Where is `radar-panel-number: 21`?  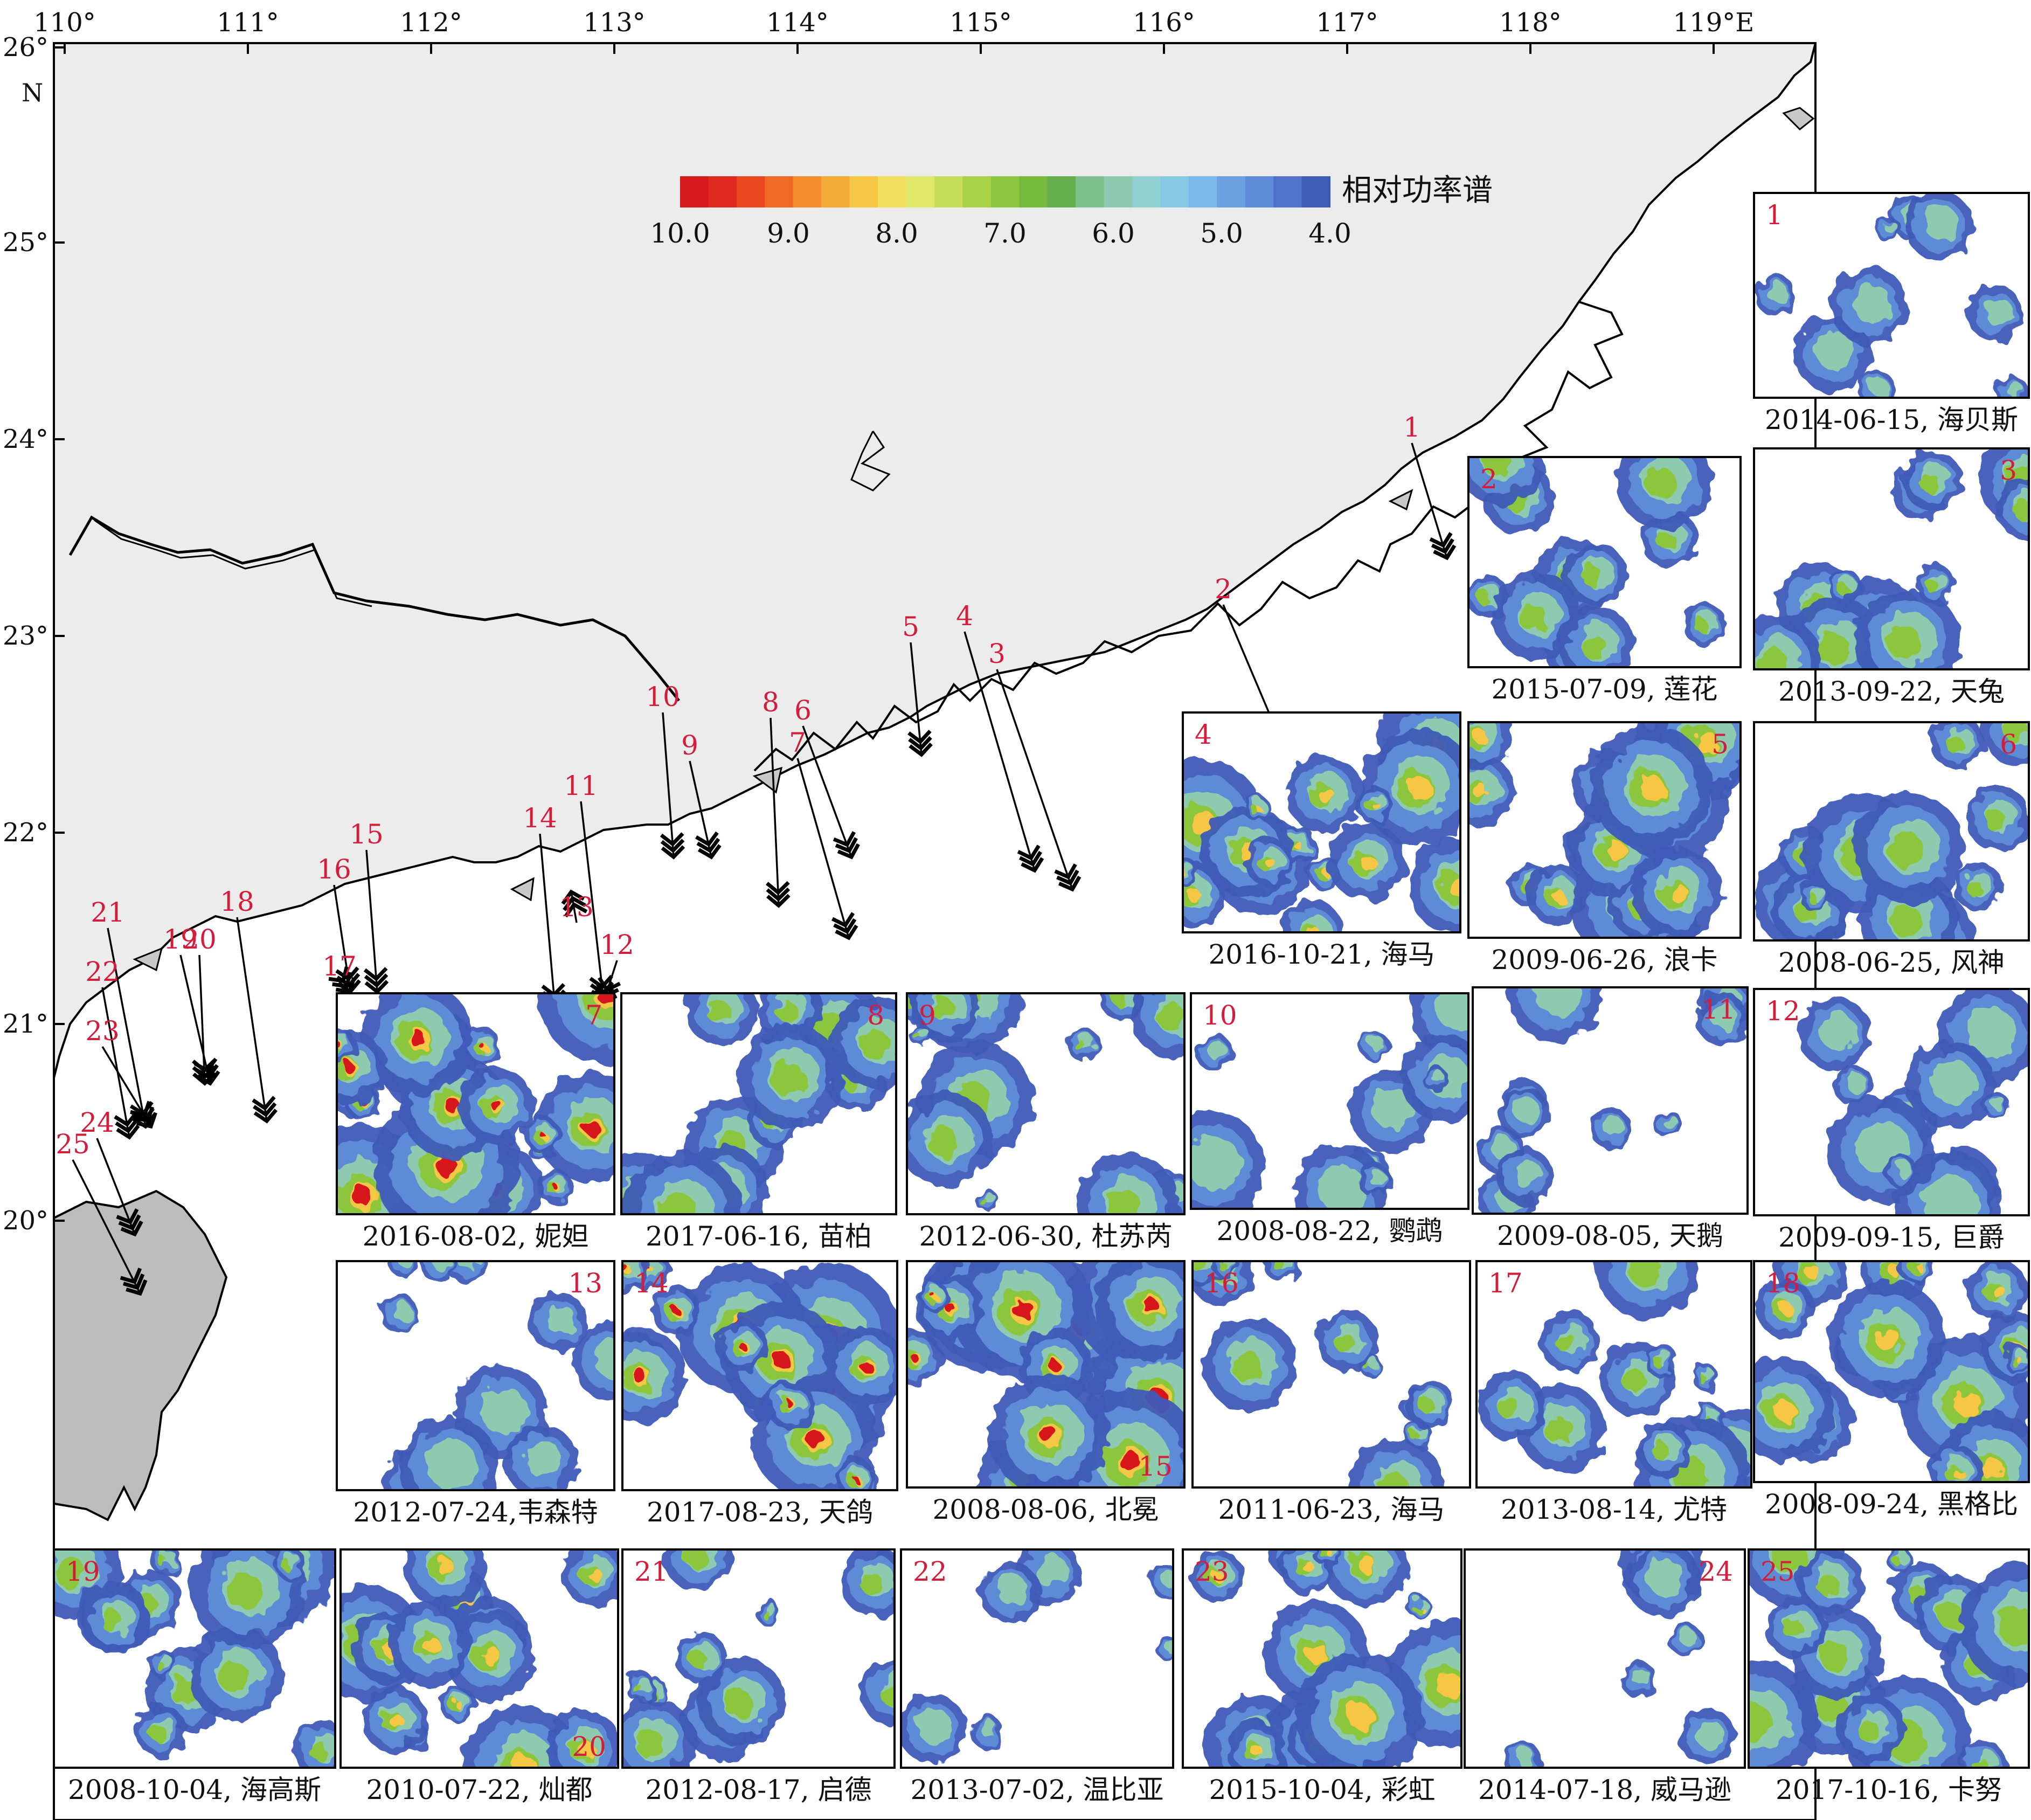 radar-panel-number: 21 is located at coordinates (651, 1571).